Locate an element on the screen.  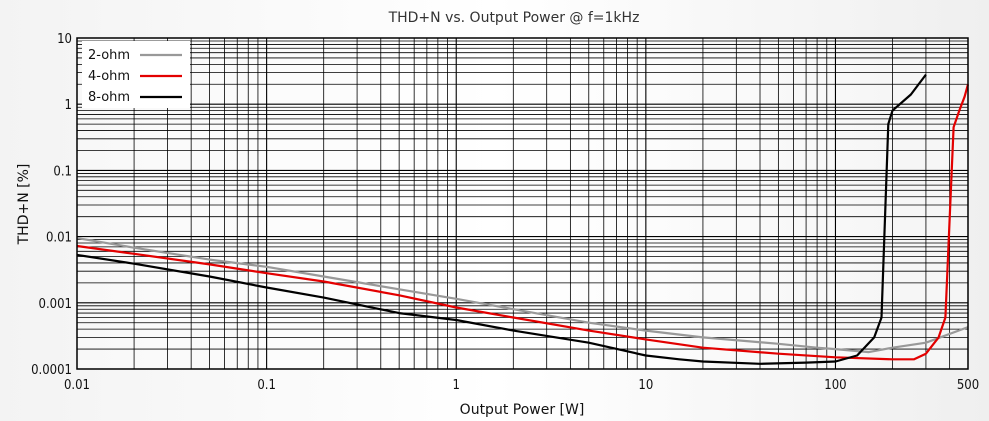
legend-label-4-ohm: 4-ohm is located at coordinates (109, 76).